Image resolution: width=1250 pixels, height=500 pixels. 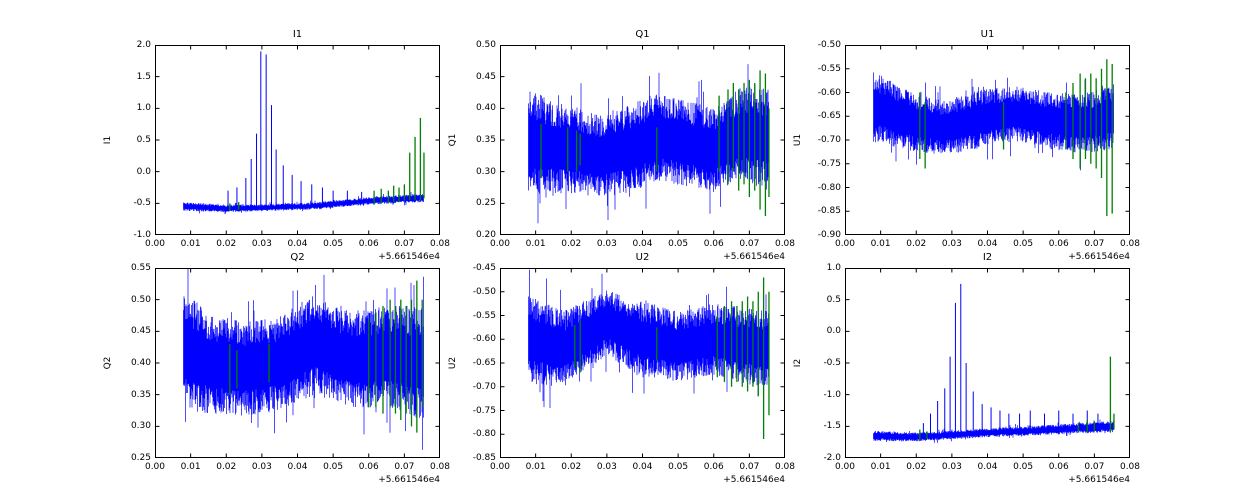 I want to click on y-tick-label: -0.85, so click(x=484, y=458).